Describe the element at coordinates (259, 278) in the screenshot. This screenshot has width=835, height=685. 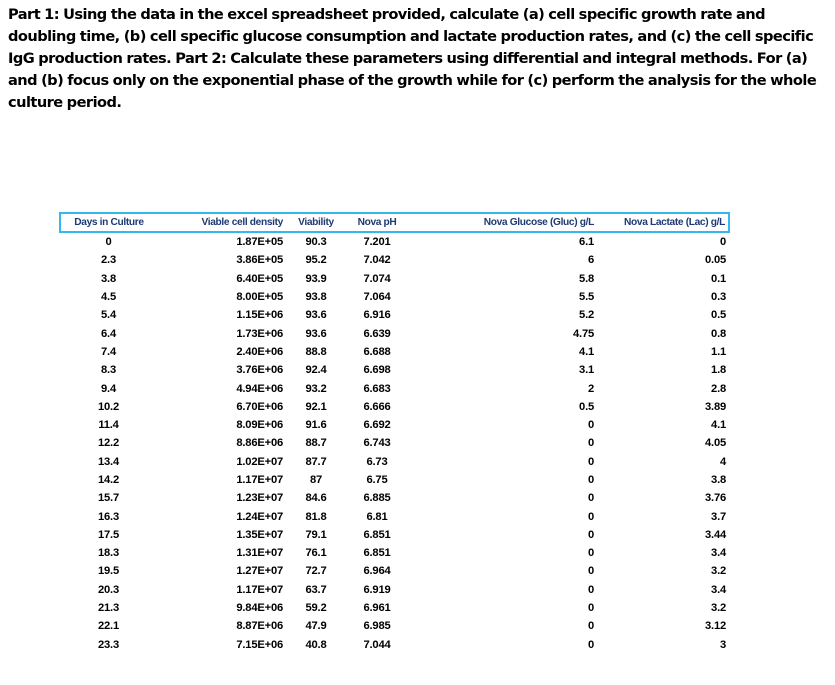
I see `viable-cell-density-cell: 6.40E+05` at that location.